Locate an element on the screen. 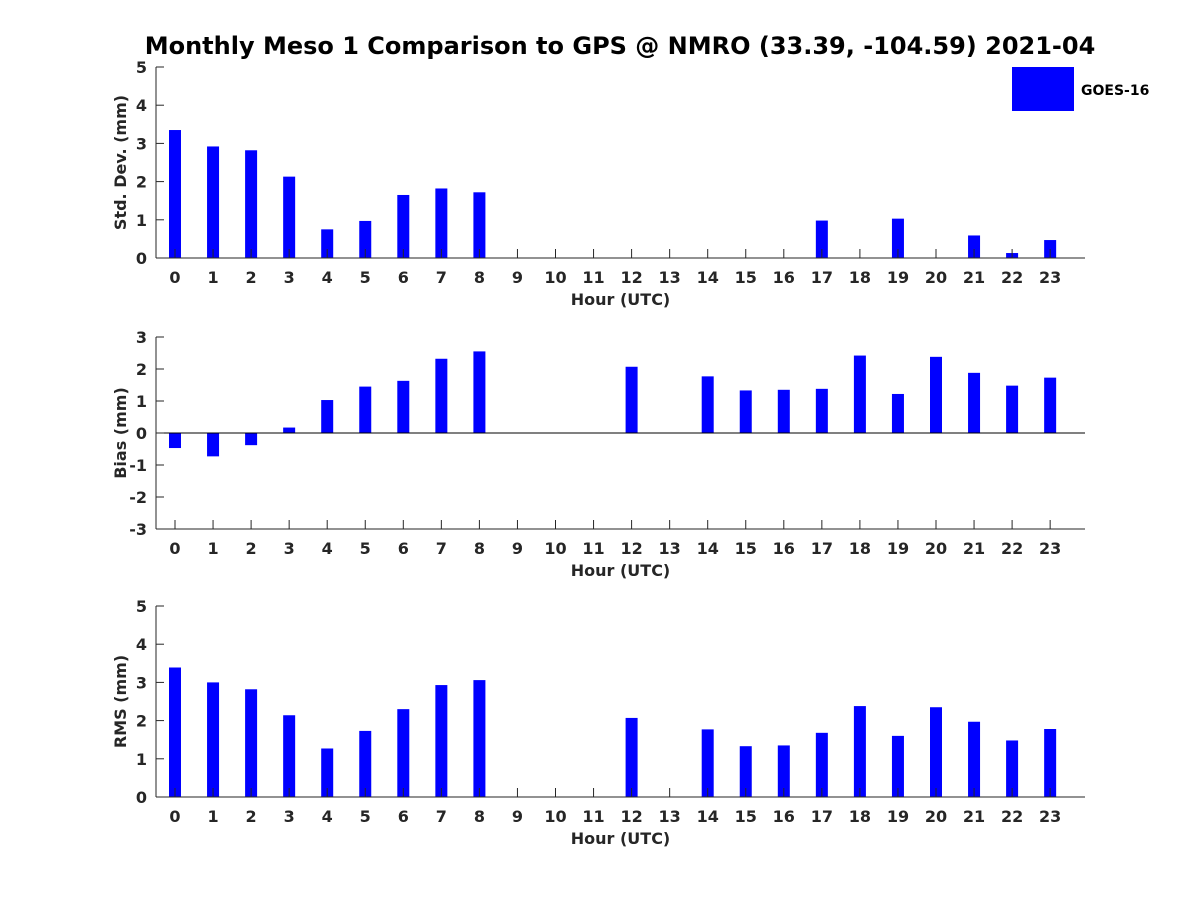 Image resolution: width=1200 pixels, height=900 pixels. y-axis-label: RMS (mm) is located at coordinates (120, 701).